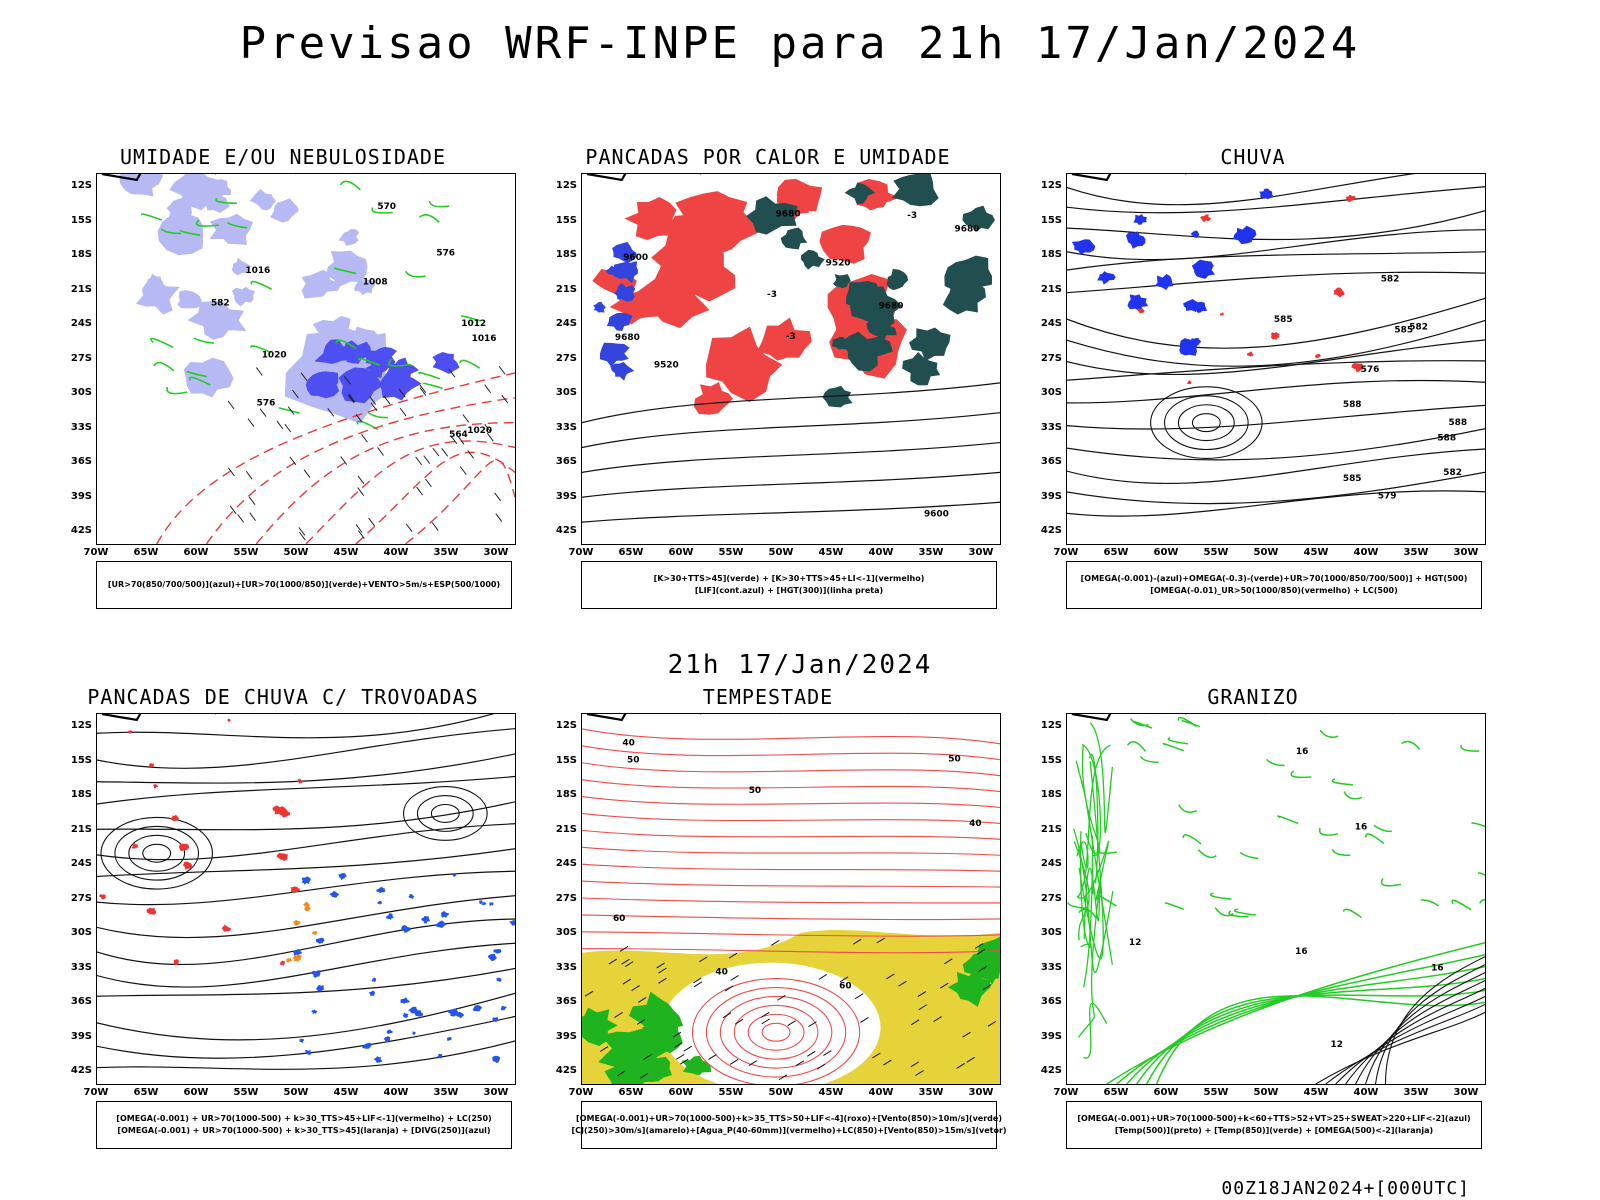 This screenshot has width=1600, height=1200. I want to click on panel-title: UMIDADE E/OU NEBULOSIDADE, so click(283, 157).